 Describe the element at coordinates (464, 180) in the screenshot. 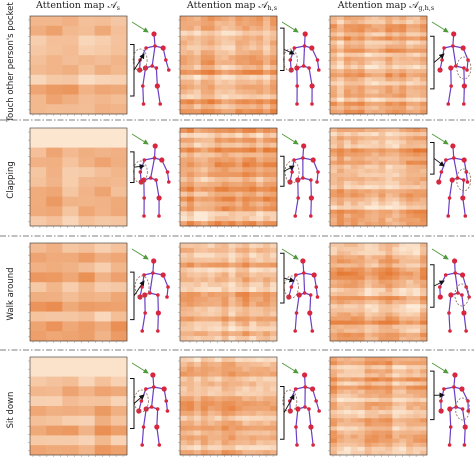

I see `highlight-region` at that location.